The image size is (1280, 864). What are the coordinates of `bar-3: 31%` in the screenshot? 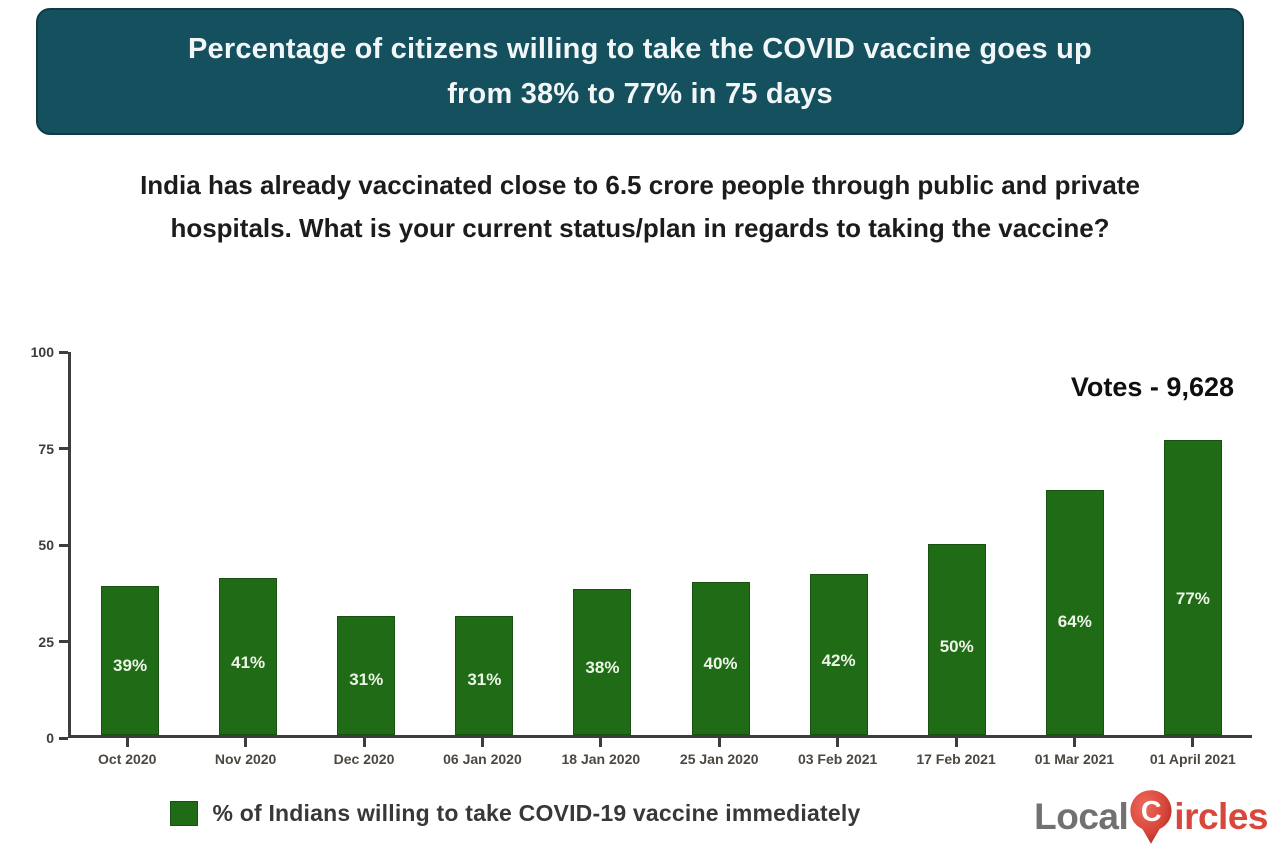 It's located at (484, 675).